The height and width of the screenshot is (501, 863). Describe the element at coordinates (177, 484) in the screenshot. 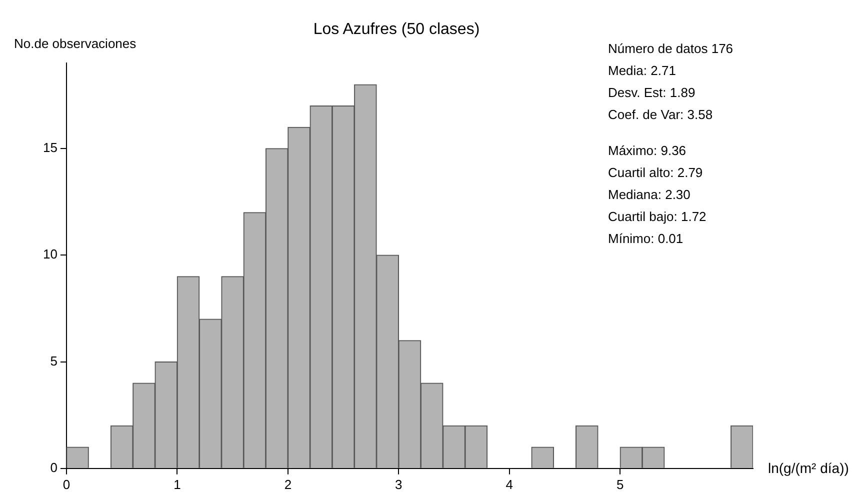

I see `x-tick-label: 1` at that location.